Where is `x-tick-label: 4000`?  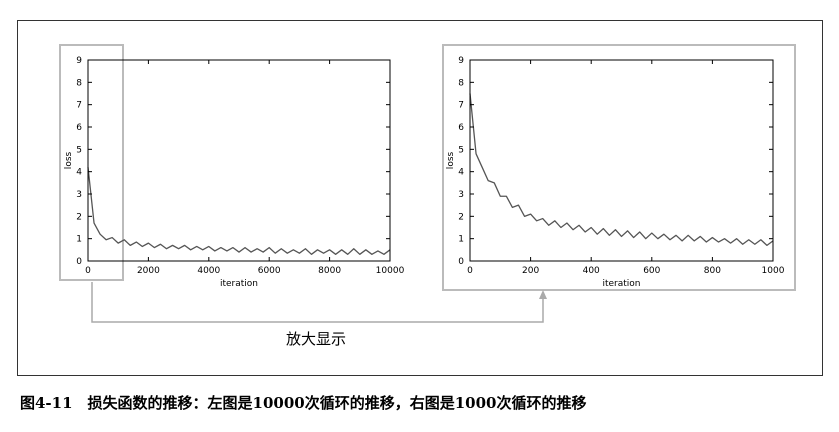
x-tick-label: 4000 is located at coordinates (208, 271).